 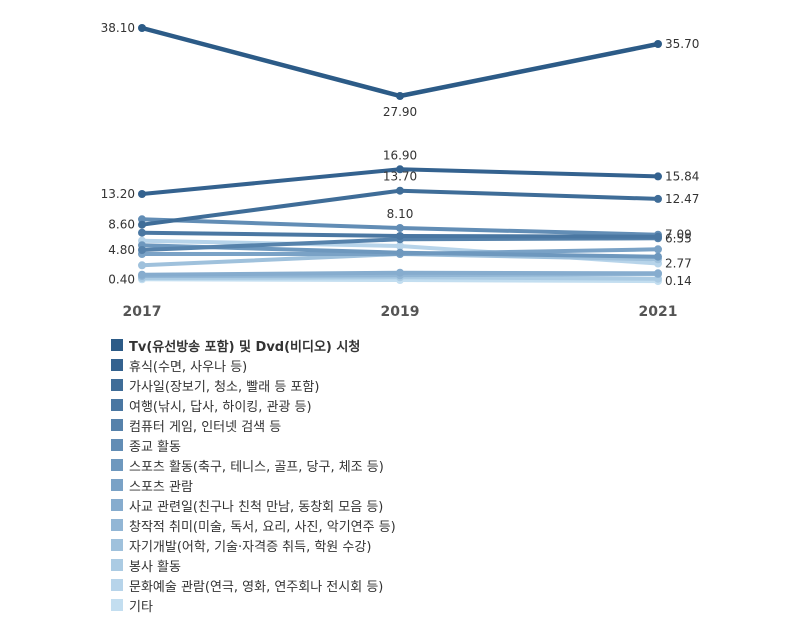 I want to click on data-label: 4.80, so click(x=121, y=250).